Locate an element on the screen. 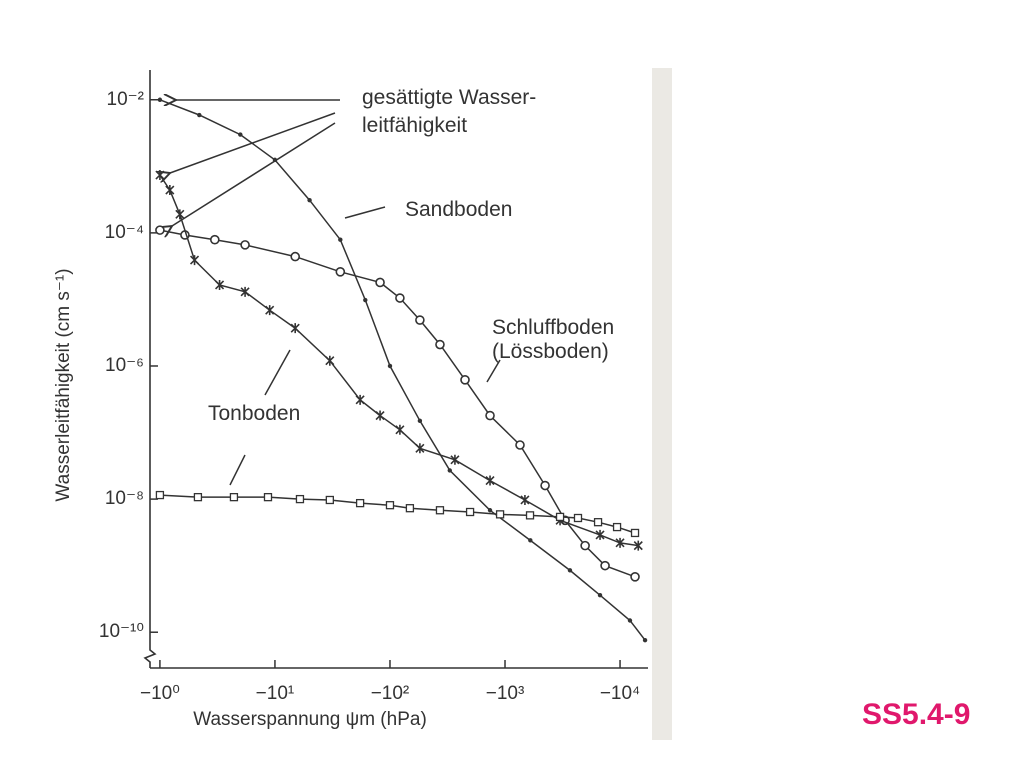 This screenshot has height=768, width=1024. x-tick-label: −10¹ is located at coordinates (275, 693).